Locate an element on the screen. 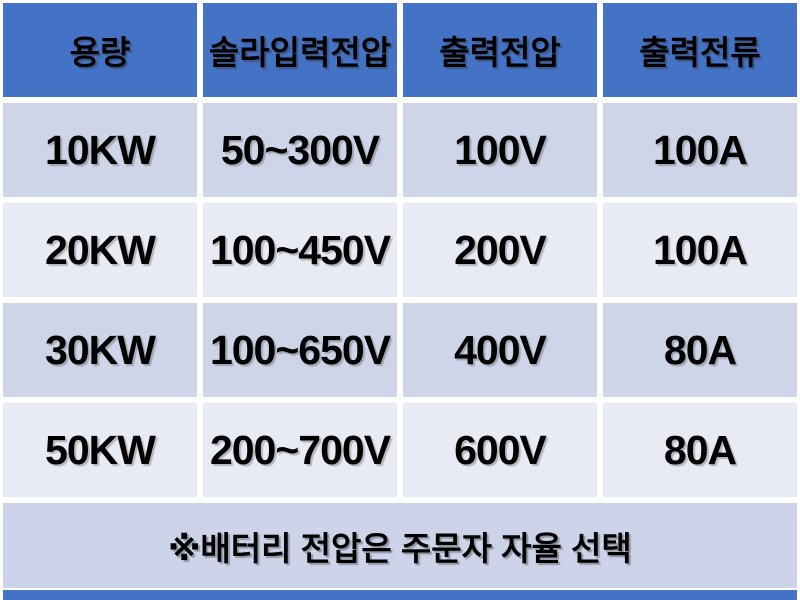  cell-output-voltage-50kw: 600V is located at coordinates (500, 450).